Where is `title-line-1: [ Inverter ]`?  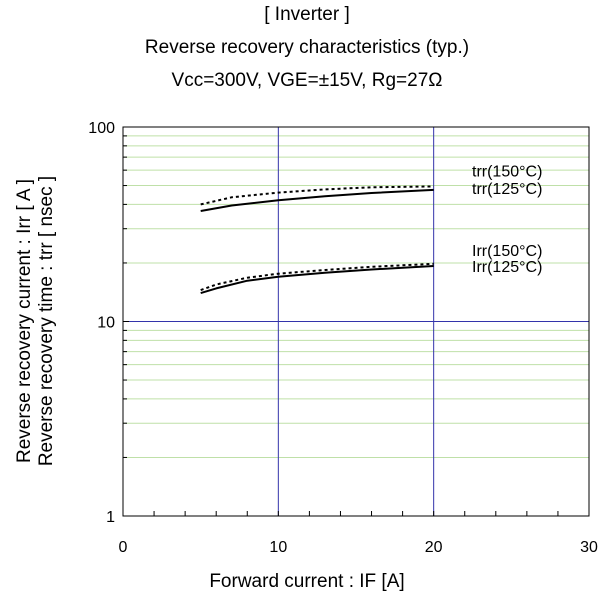
title-line-1: [ Inverter ] is located at coordinates (307, 14).